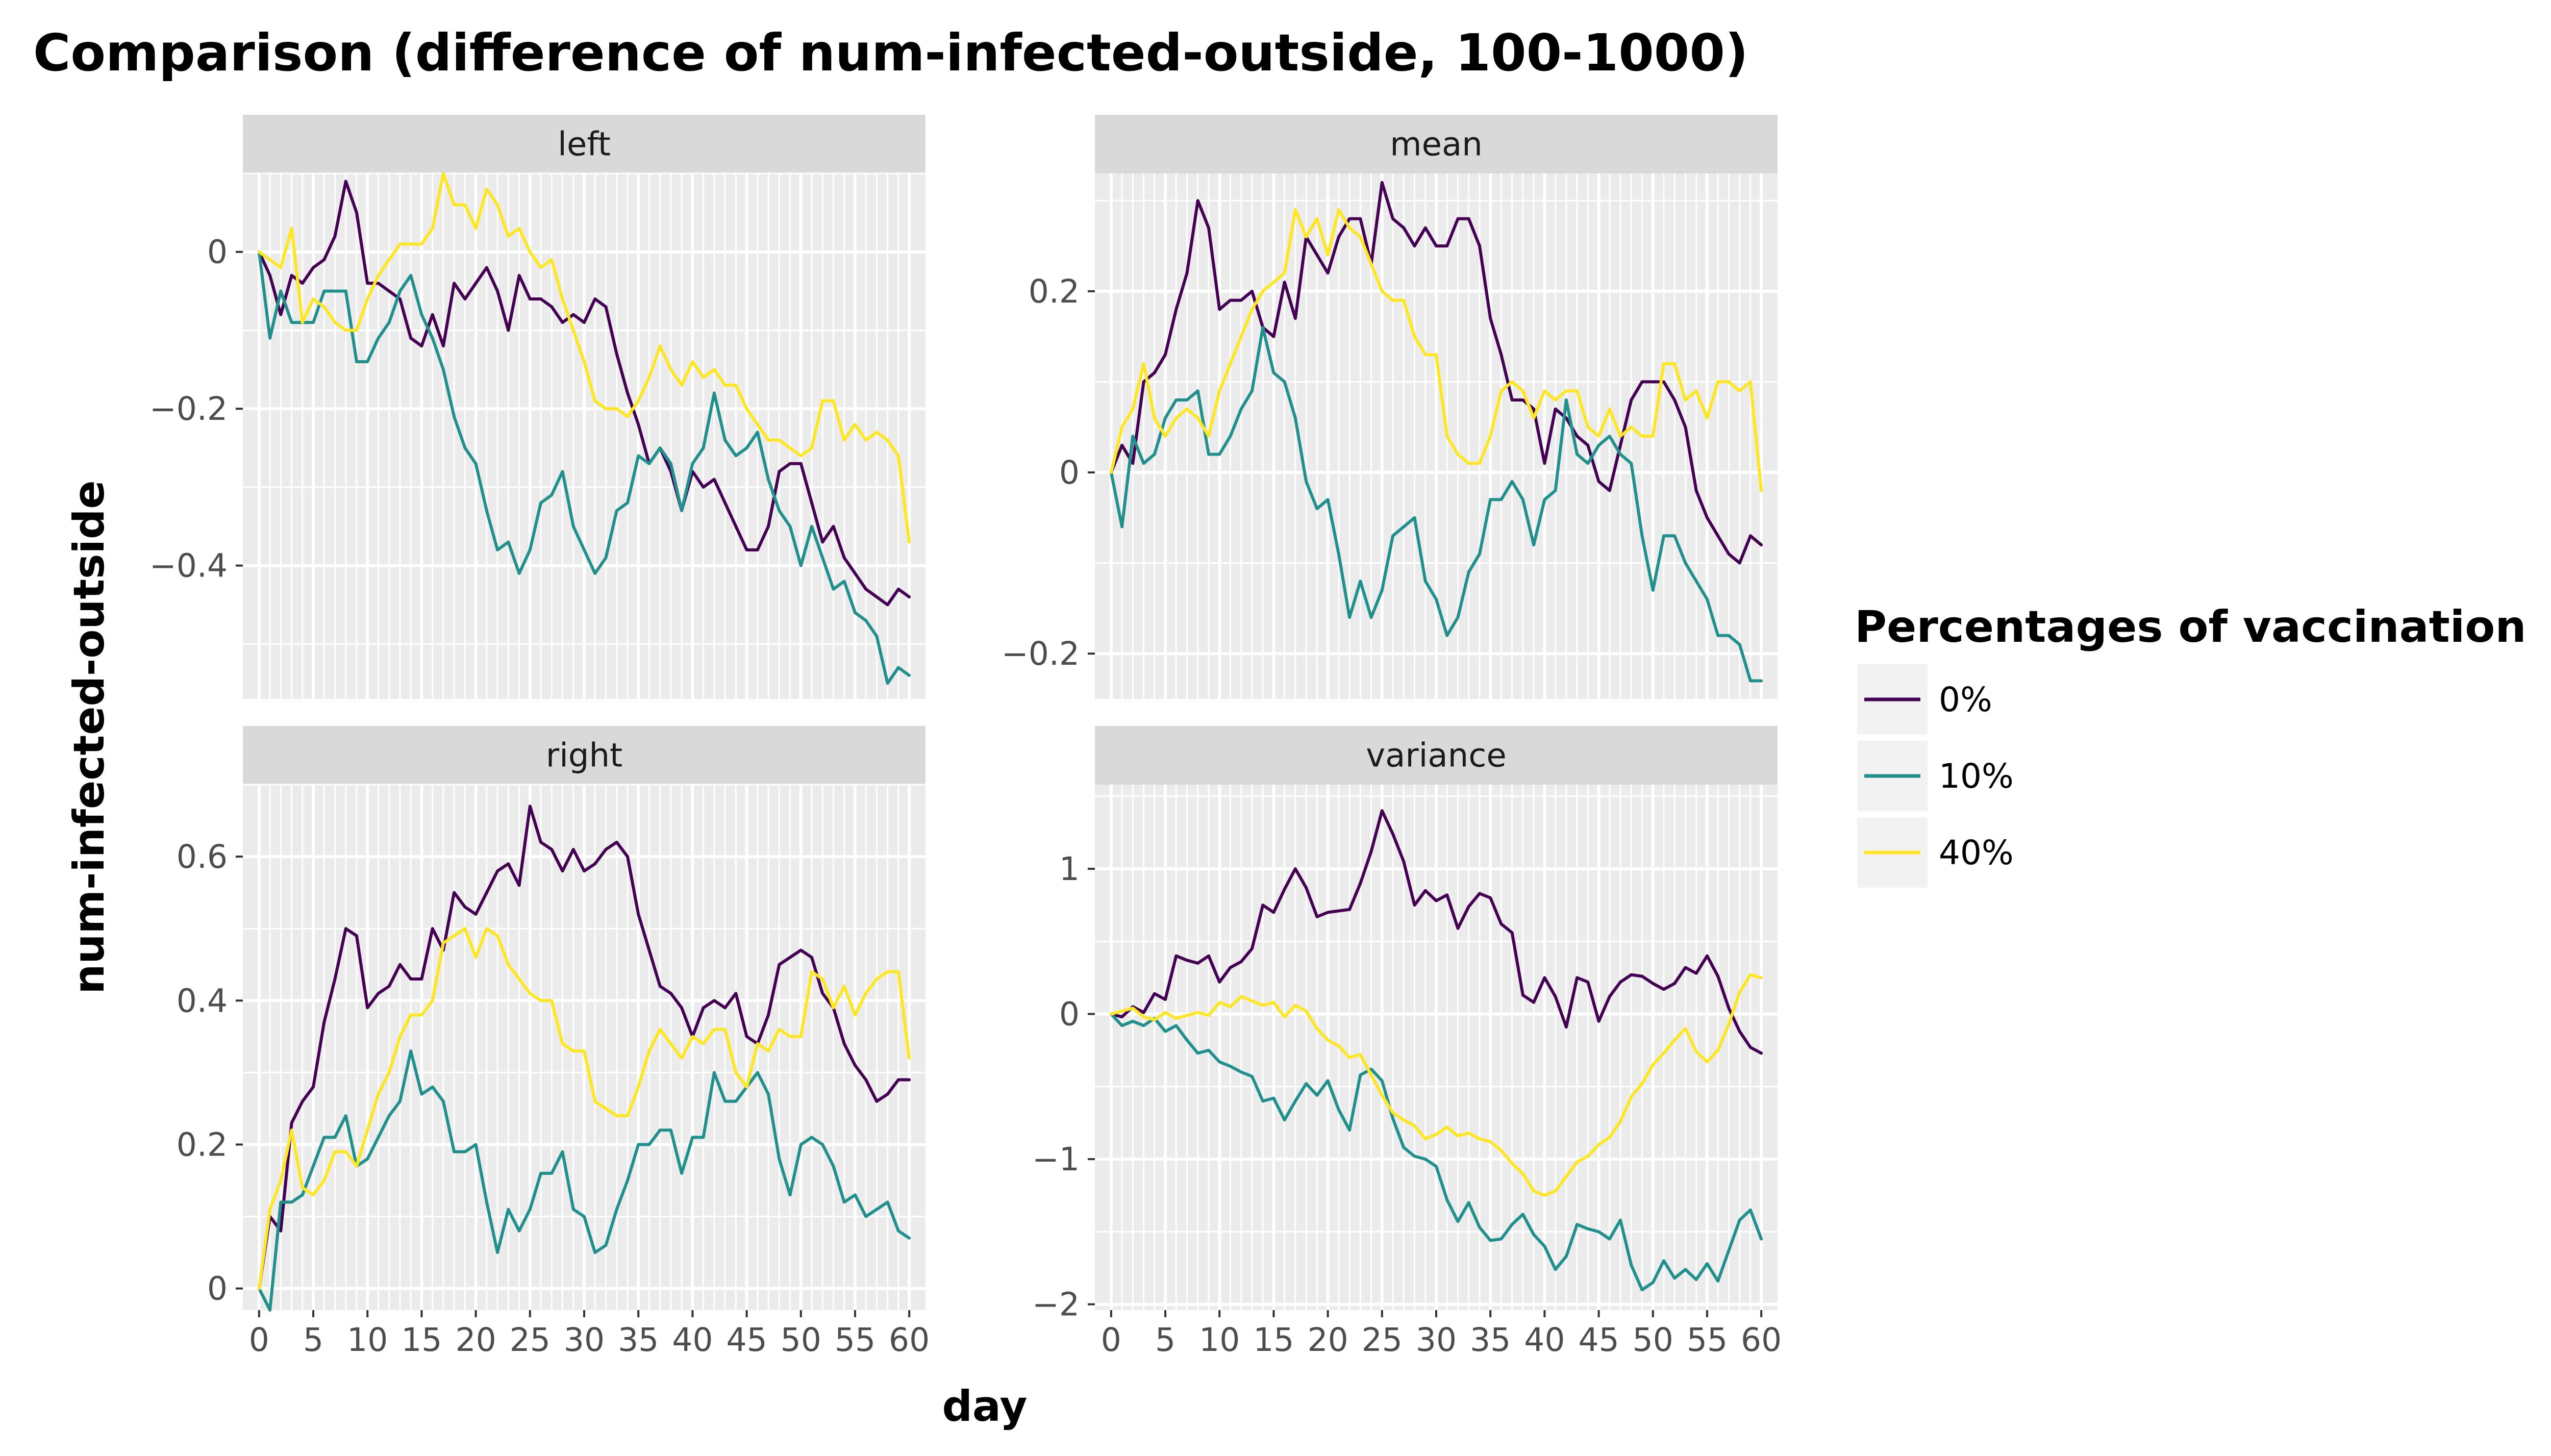  What do you see at coordinates (1976, 776) in the screenshot?
I see `legend-label: 10%` at bounding box center [1976, 776].